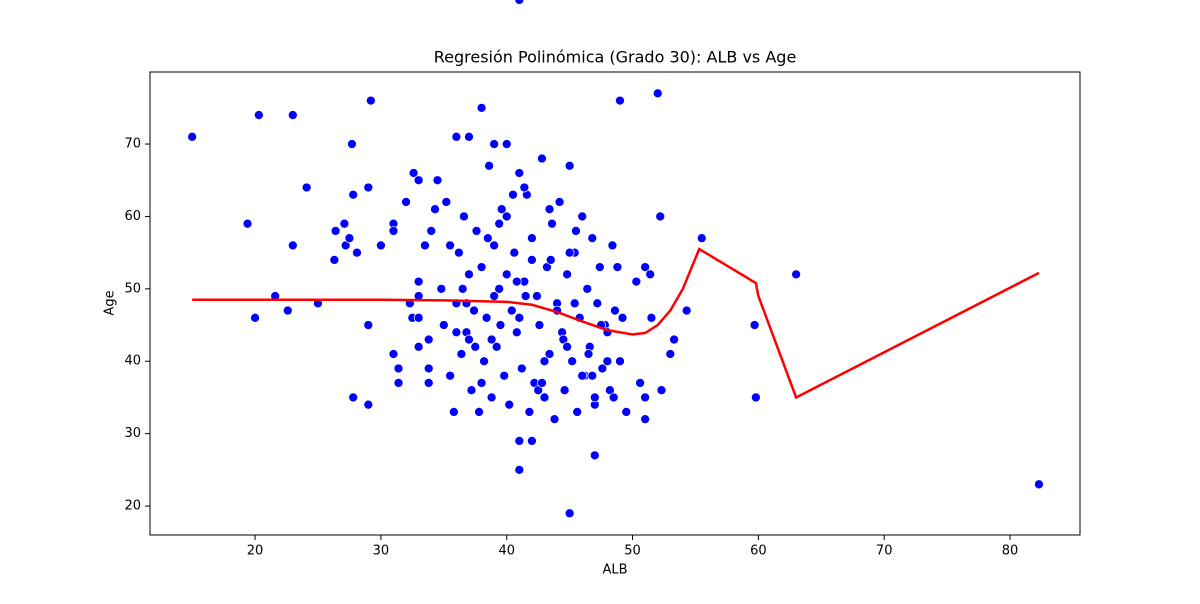 The height and width of the screenshot is (604, 1200). I want to click on x-tick-label: 30, so click(381, 551).